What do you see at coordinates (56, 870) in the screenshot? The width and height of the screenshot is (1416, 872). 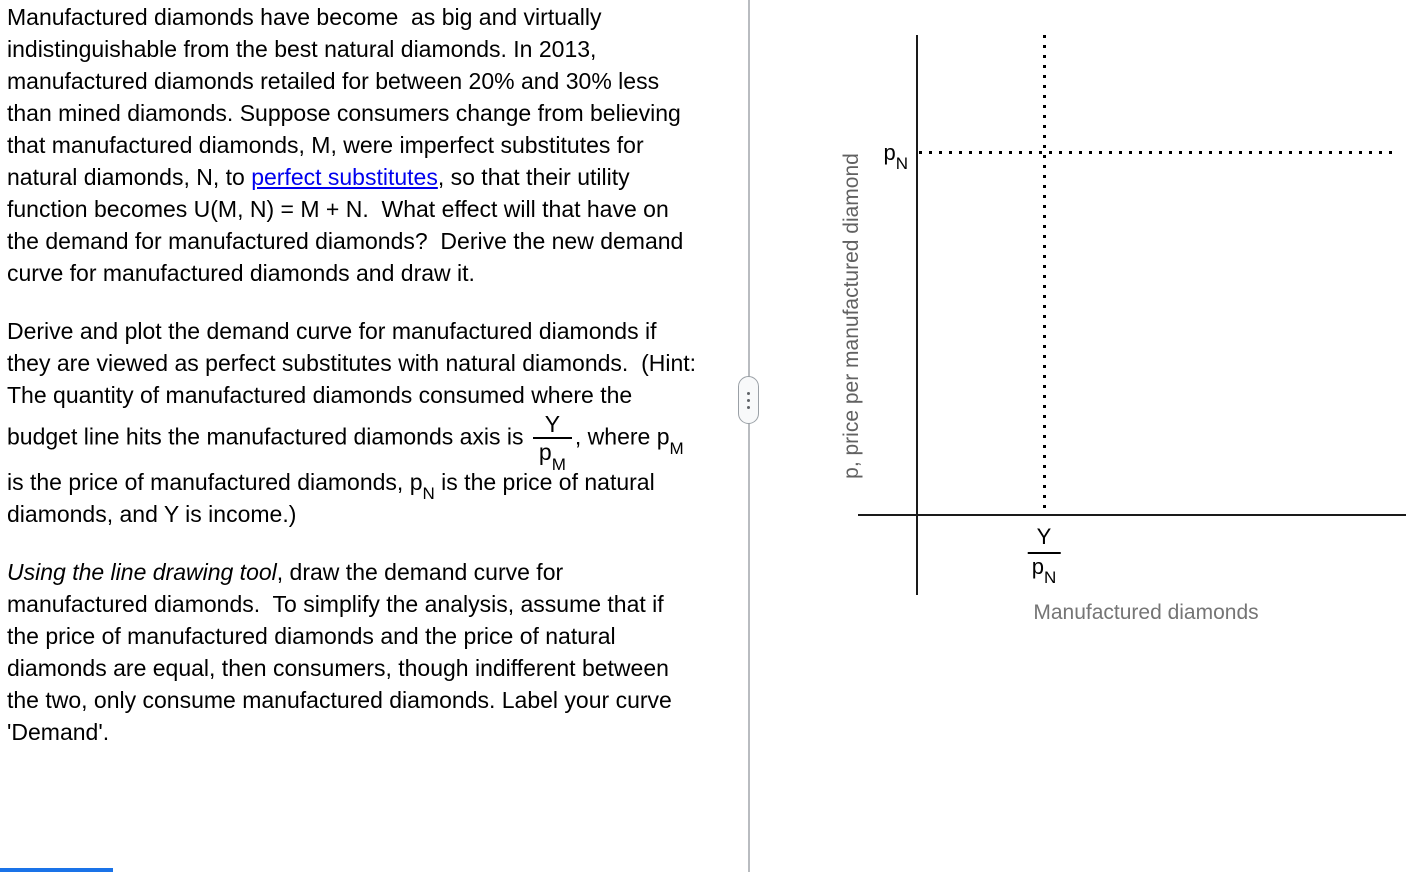 I see `scrollbar-thumb` at bounding box center [56, 870].